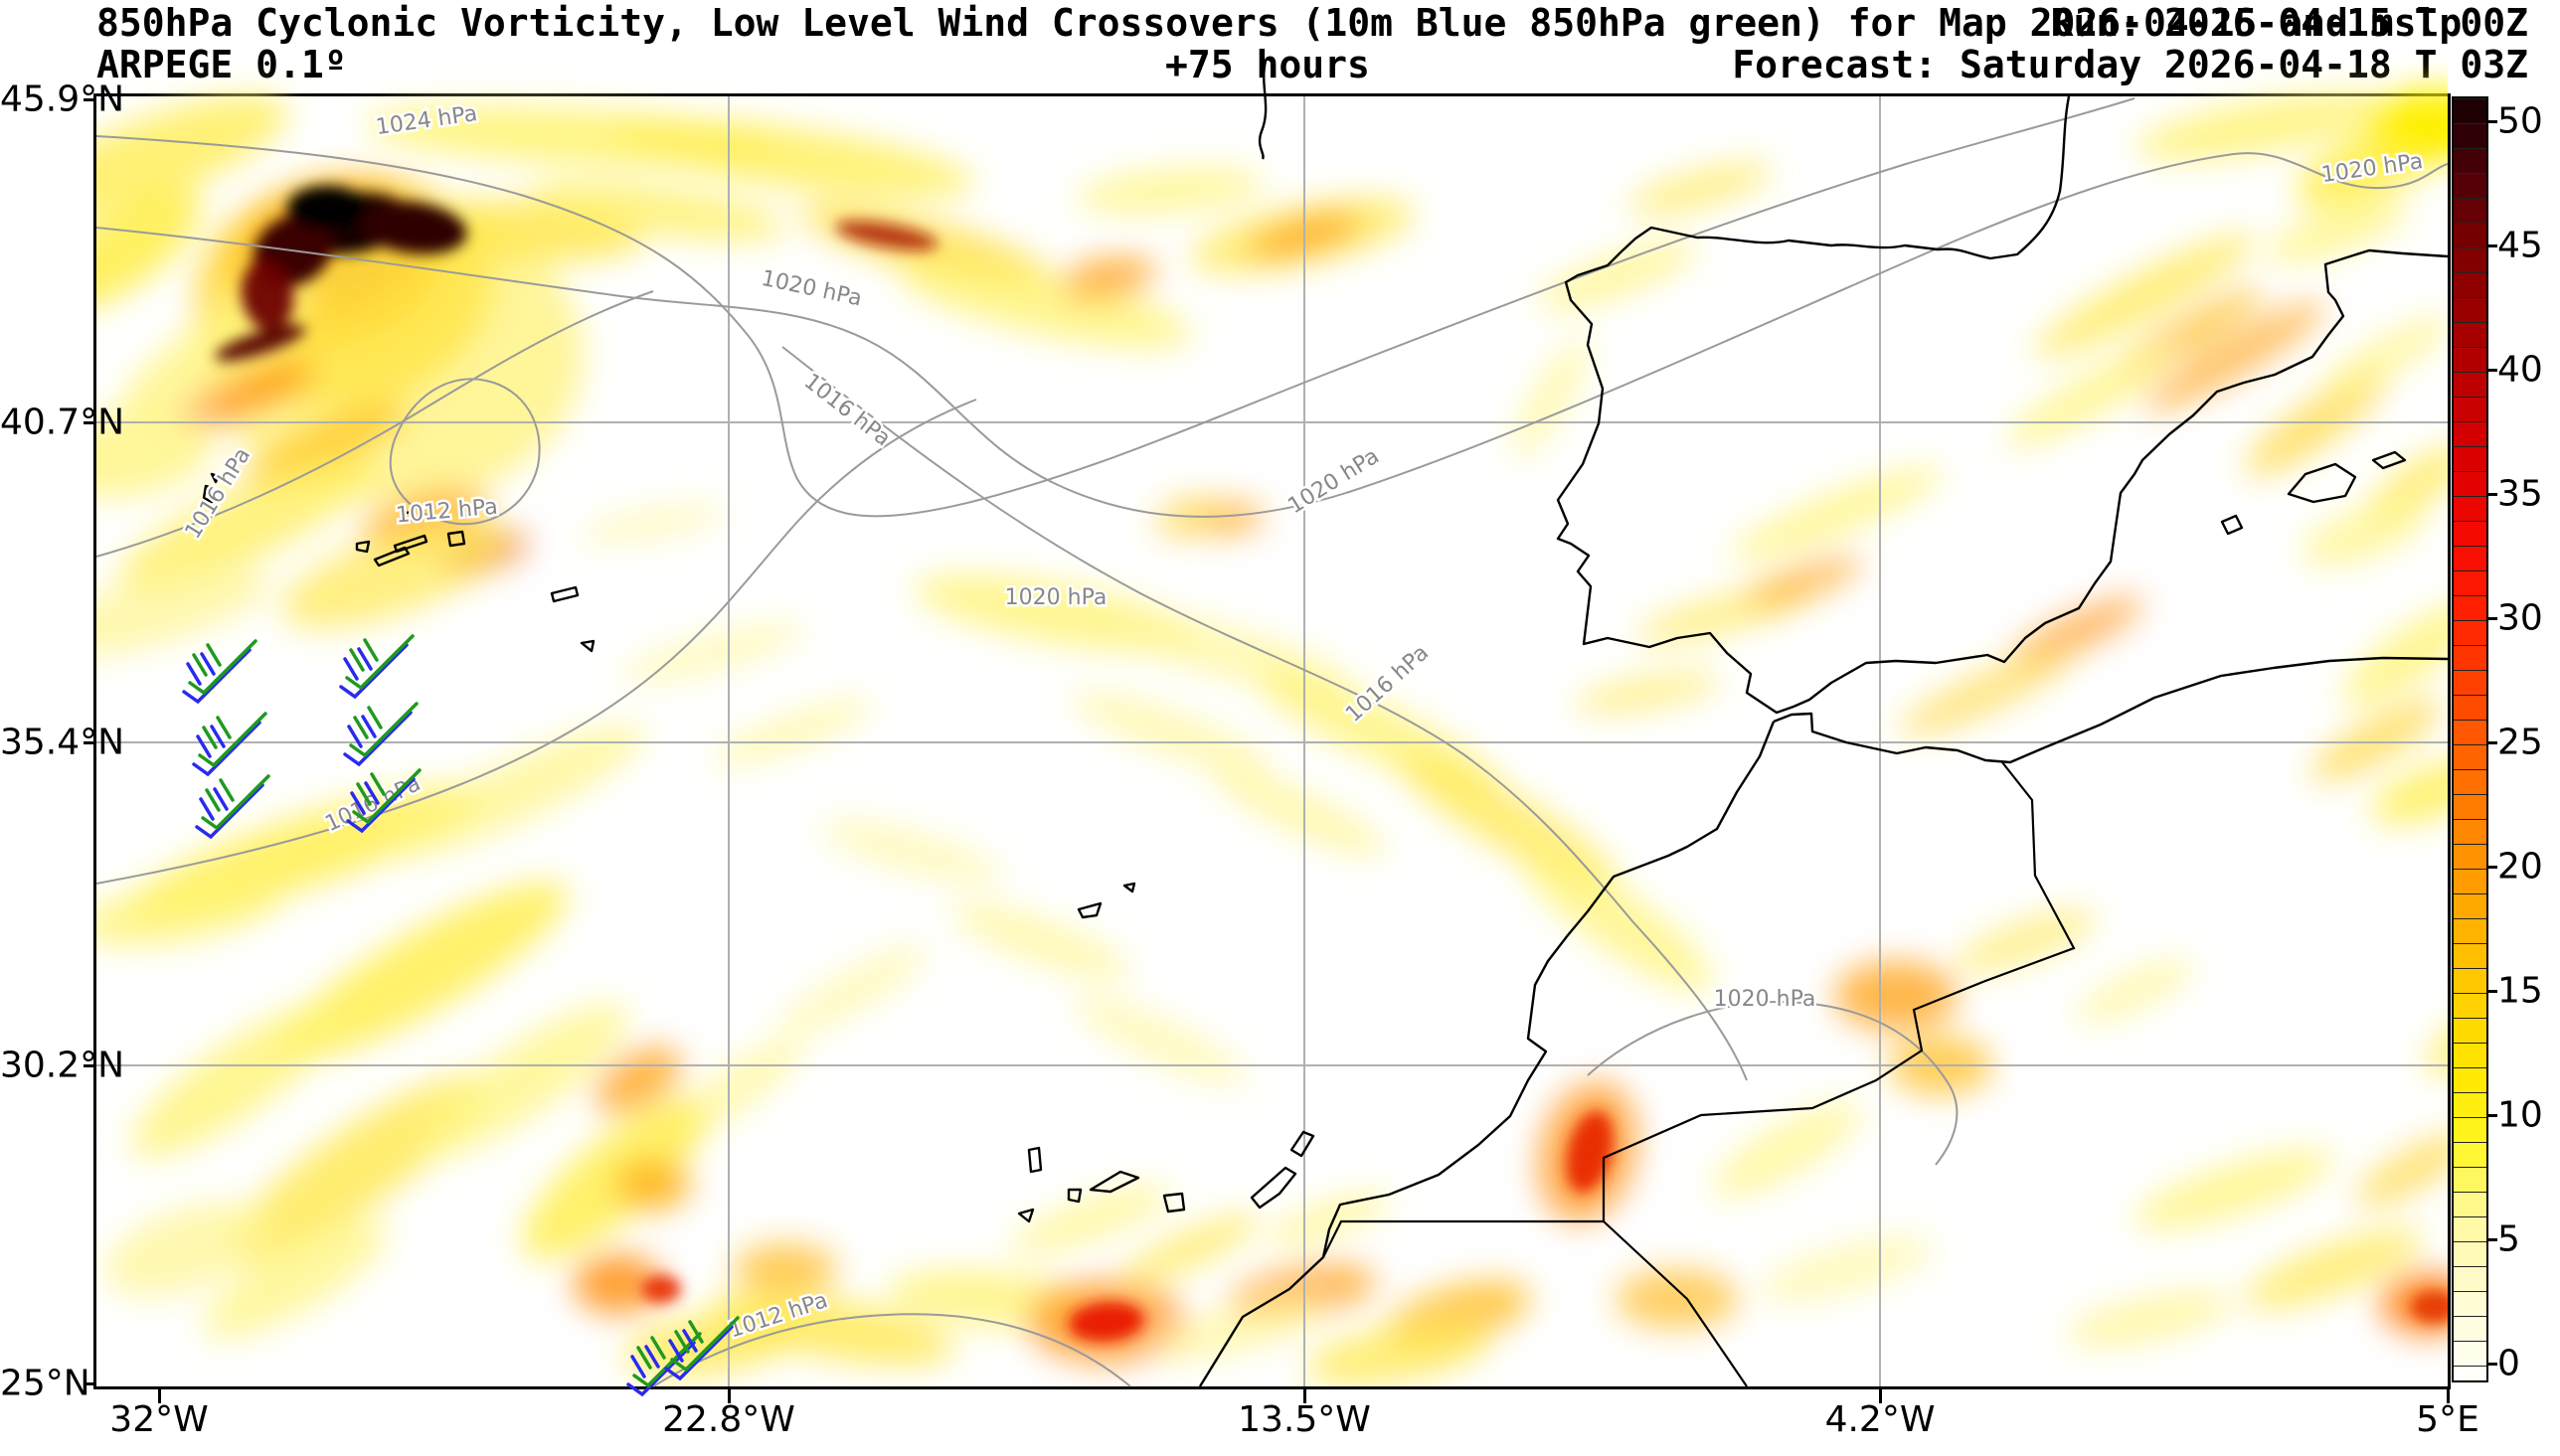 The image size is (2560, 1456). Describe the element at coordinates (2520, 1115) in the screenshot. I see `colorbar-tick-label: 10` at that location.